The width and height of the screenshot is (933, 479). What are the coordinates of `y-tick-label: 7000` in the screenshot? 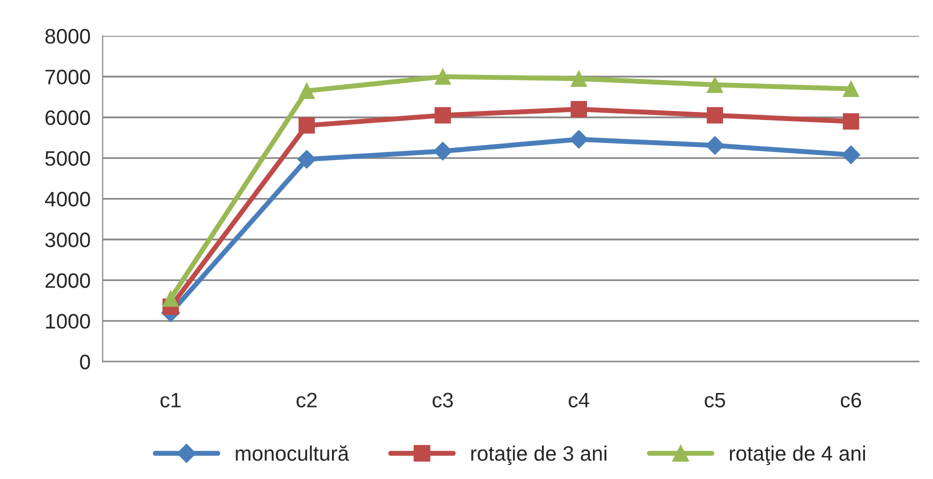 It's located at (68, 77).